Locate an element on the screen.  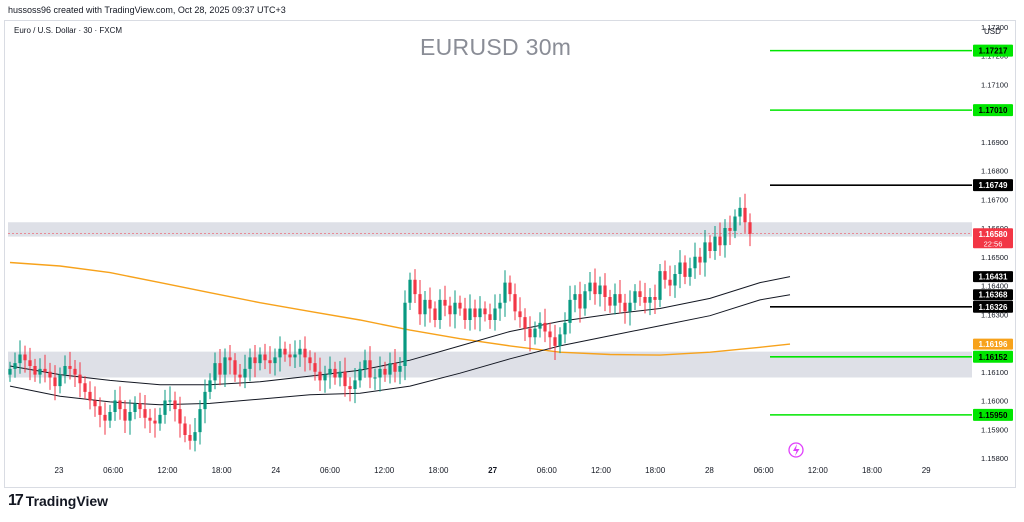
symbol-label: Euro / U.S. Dollar · 30 · FXCM is located at coordinates (68, 30).